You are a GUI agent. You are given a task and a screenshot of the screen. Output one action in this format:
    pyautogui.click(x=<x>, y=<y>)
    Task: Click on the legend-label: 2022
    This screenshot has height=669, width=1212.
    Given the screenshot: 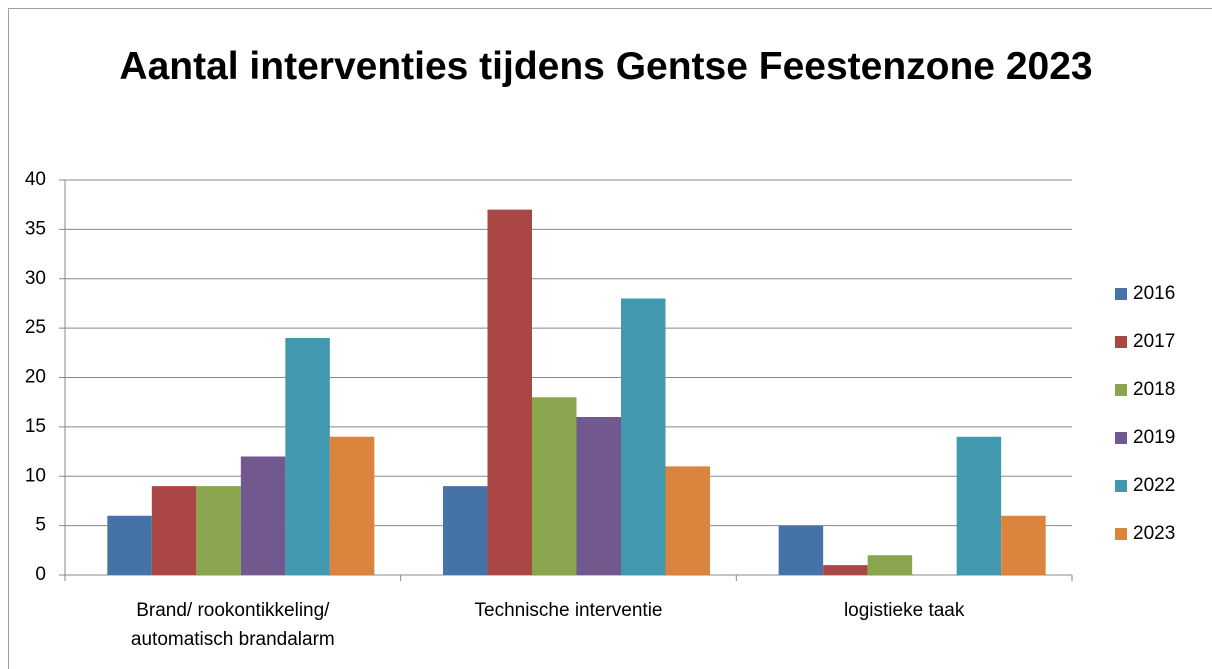 What is the action you would take?
    pyautogui.click(x=1154, y=485)
    